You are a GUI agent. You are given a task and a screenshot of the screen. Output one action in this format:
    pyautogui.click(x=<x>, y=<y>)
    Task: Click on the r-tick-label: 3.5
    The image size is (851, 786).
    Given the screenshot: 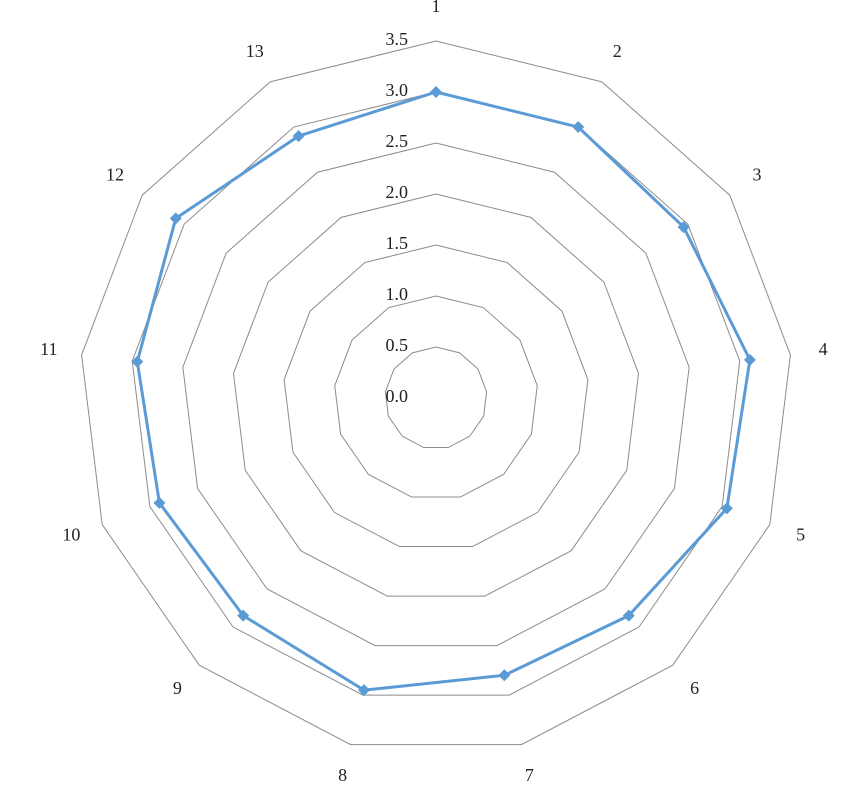 What is the action you would take?
    pyautogui.click(x=397, y=39)
    